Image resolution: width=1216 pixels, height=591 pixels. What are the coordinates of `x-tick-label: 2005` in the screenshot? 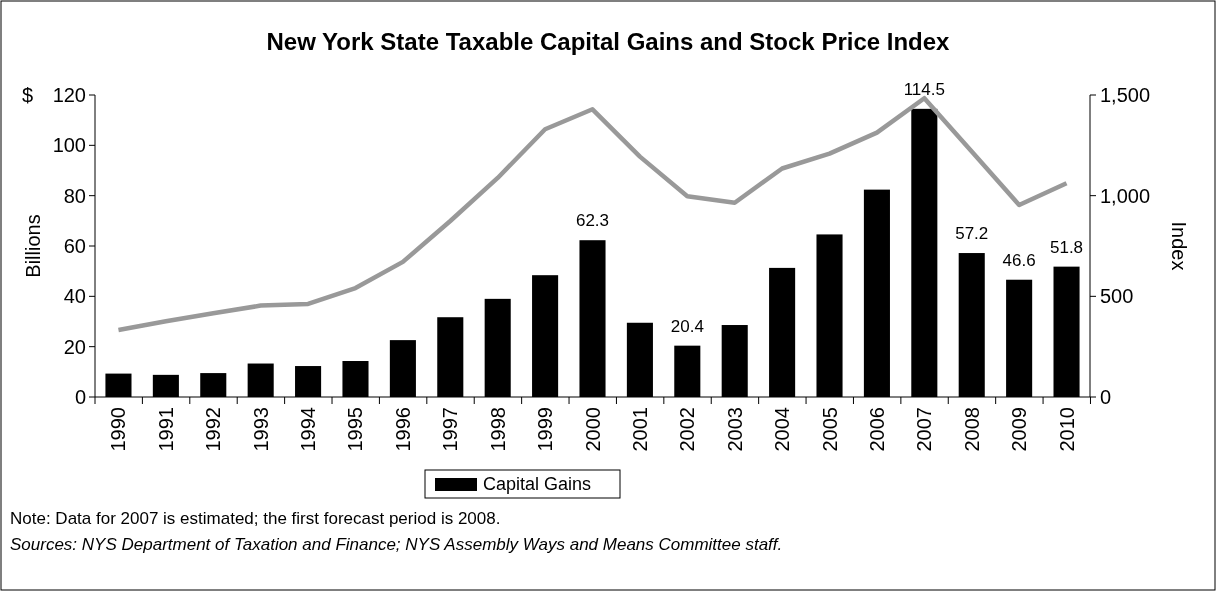 It's located at (829, 429).